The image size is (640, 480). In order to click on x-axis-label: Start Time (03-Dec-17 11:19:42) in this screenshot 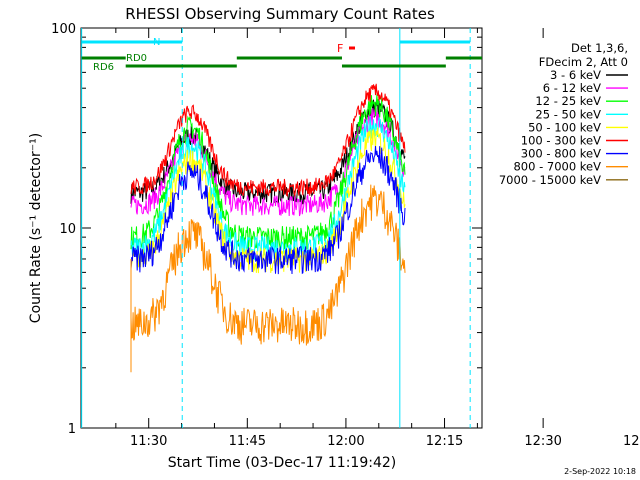, I will do `click(282, 463)`.